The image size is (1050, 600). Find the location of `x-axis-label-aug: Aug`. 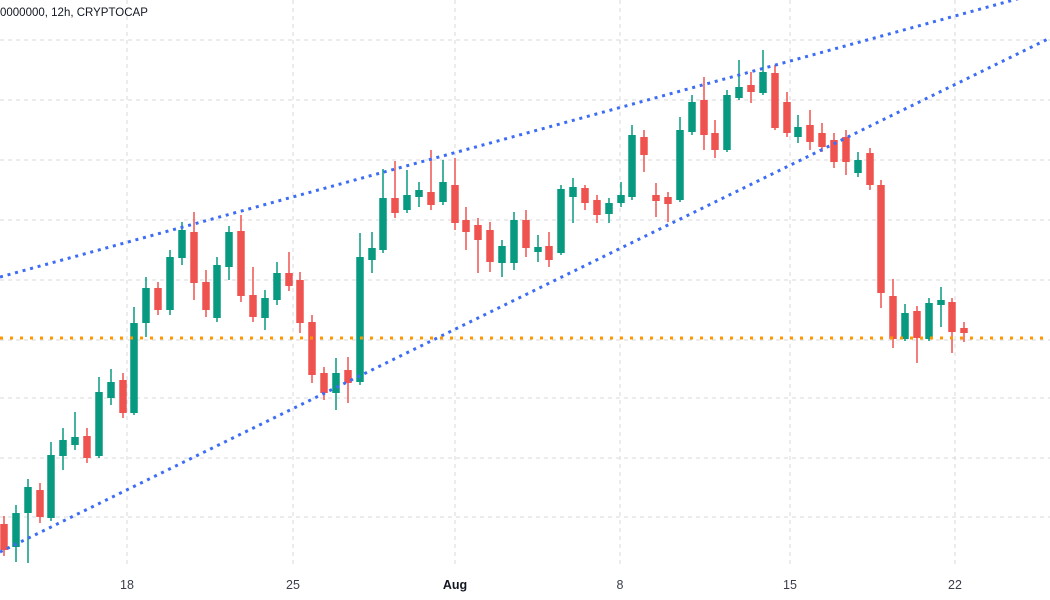

x-axis-label-aug: Aug is located at coordinates (455, 585).